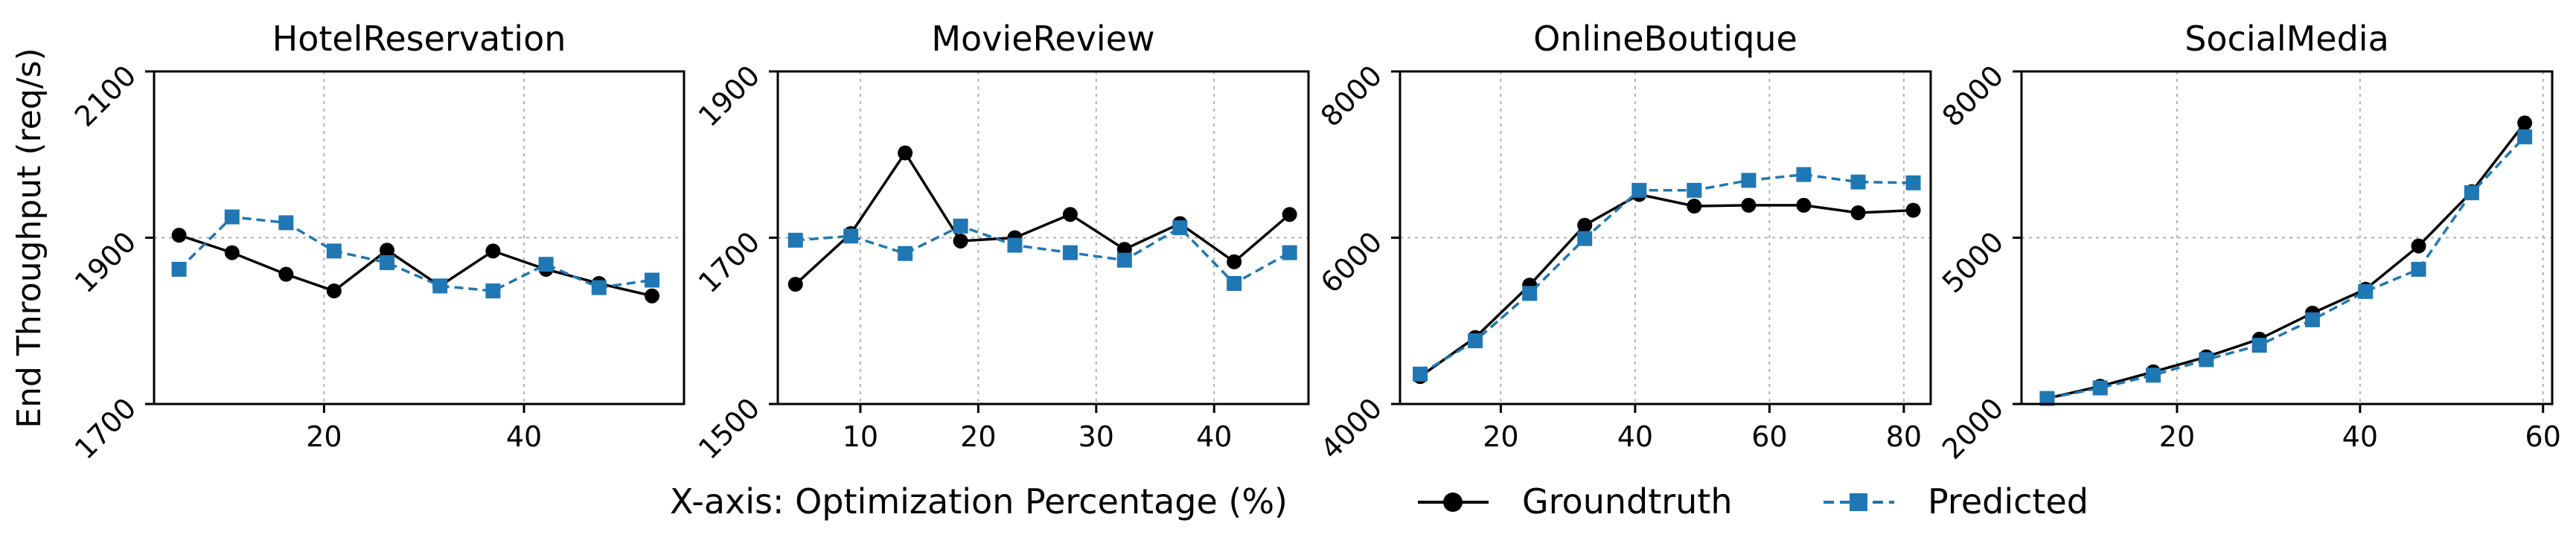 Image resolution: width=2576 pixels, height=558 pixels. What do you see at coordinates (1665, 39) in the screenshot?
I see `panel-title: OnlineBoutique` at bounding box center [1665, 39].